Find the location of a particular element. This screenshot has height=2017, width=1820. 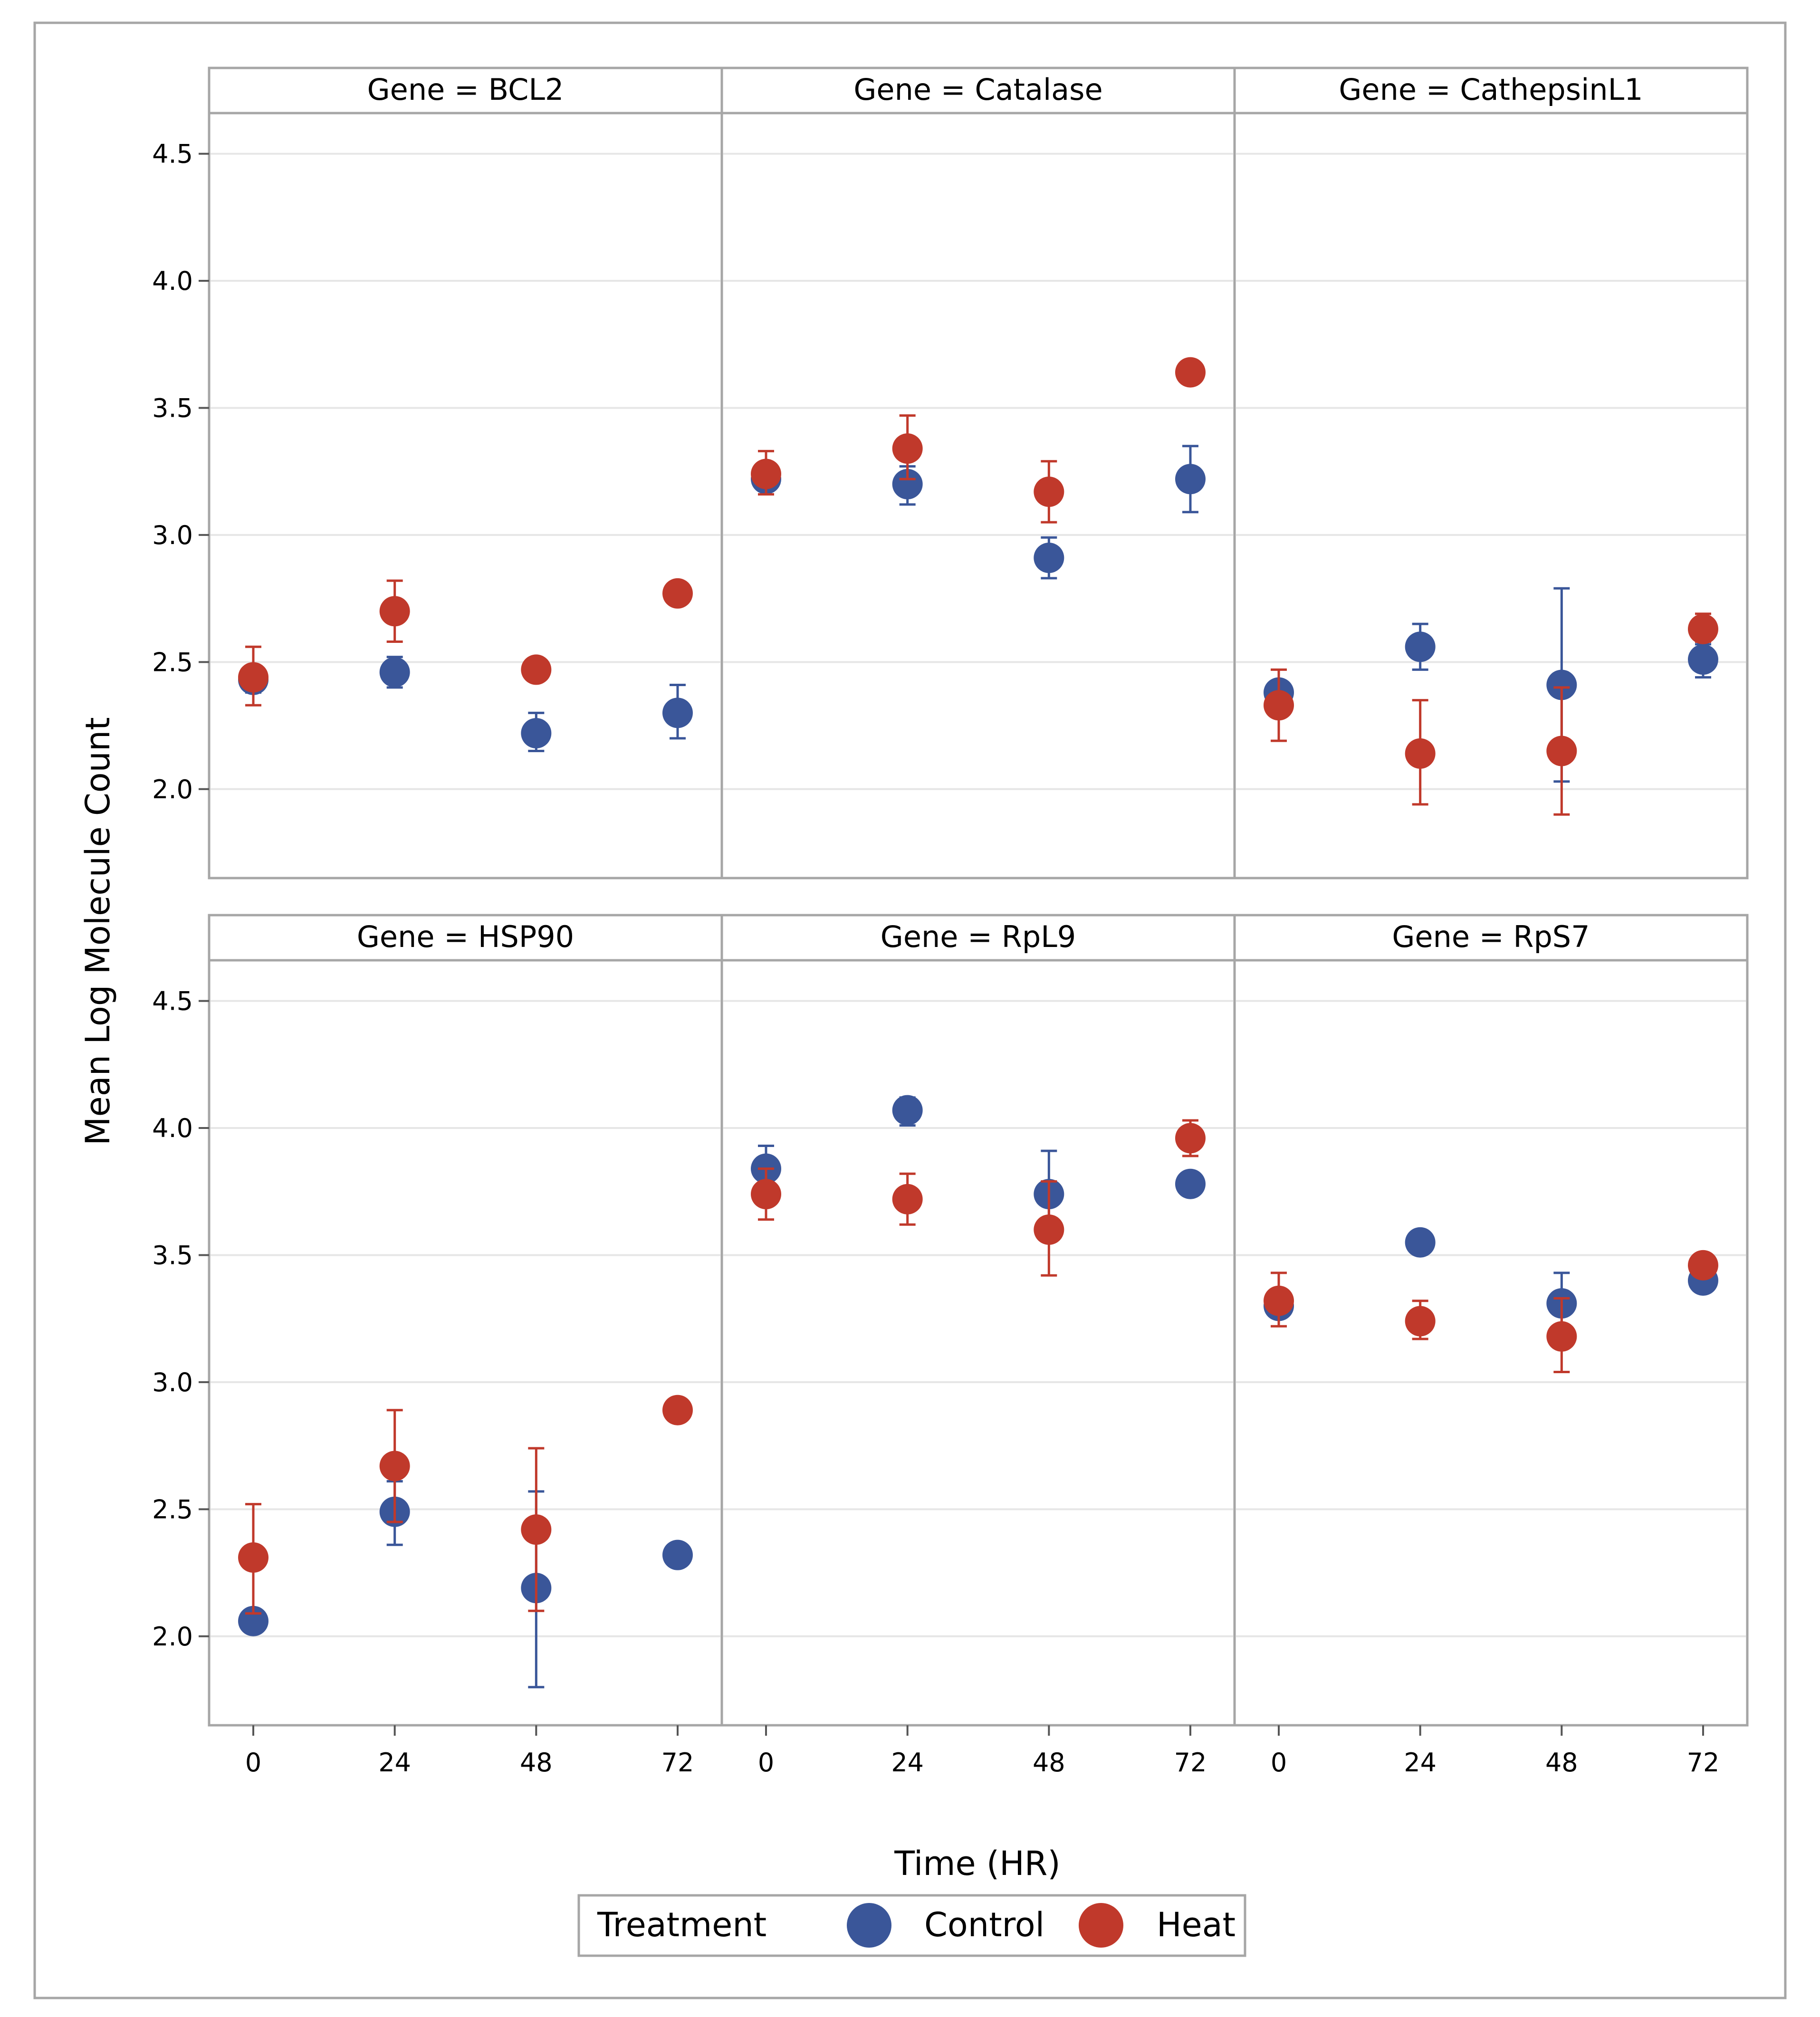

x-axis-title: Time (HR) is located at coordinates (977, 1864).